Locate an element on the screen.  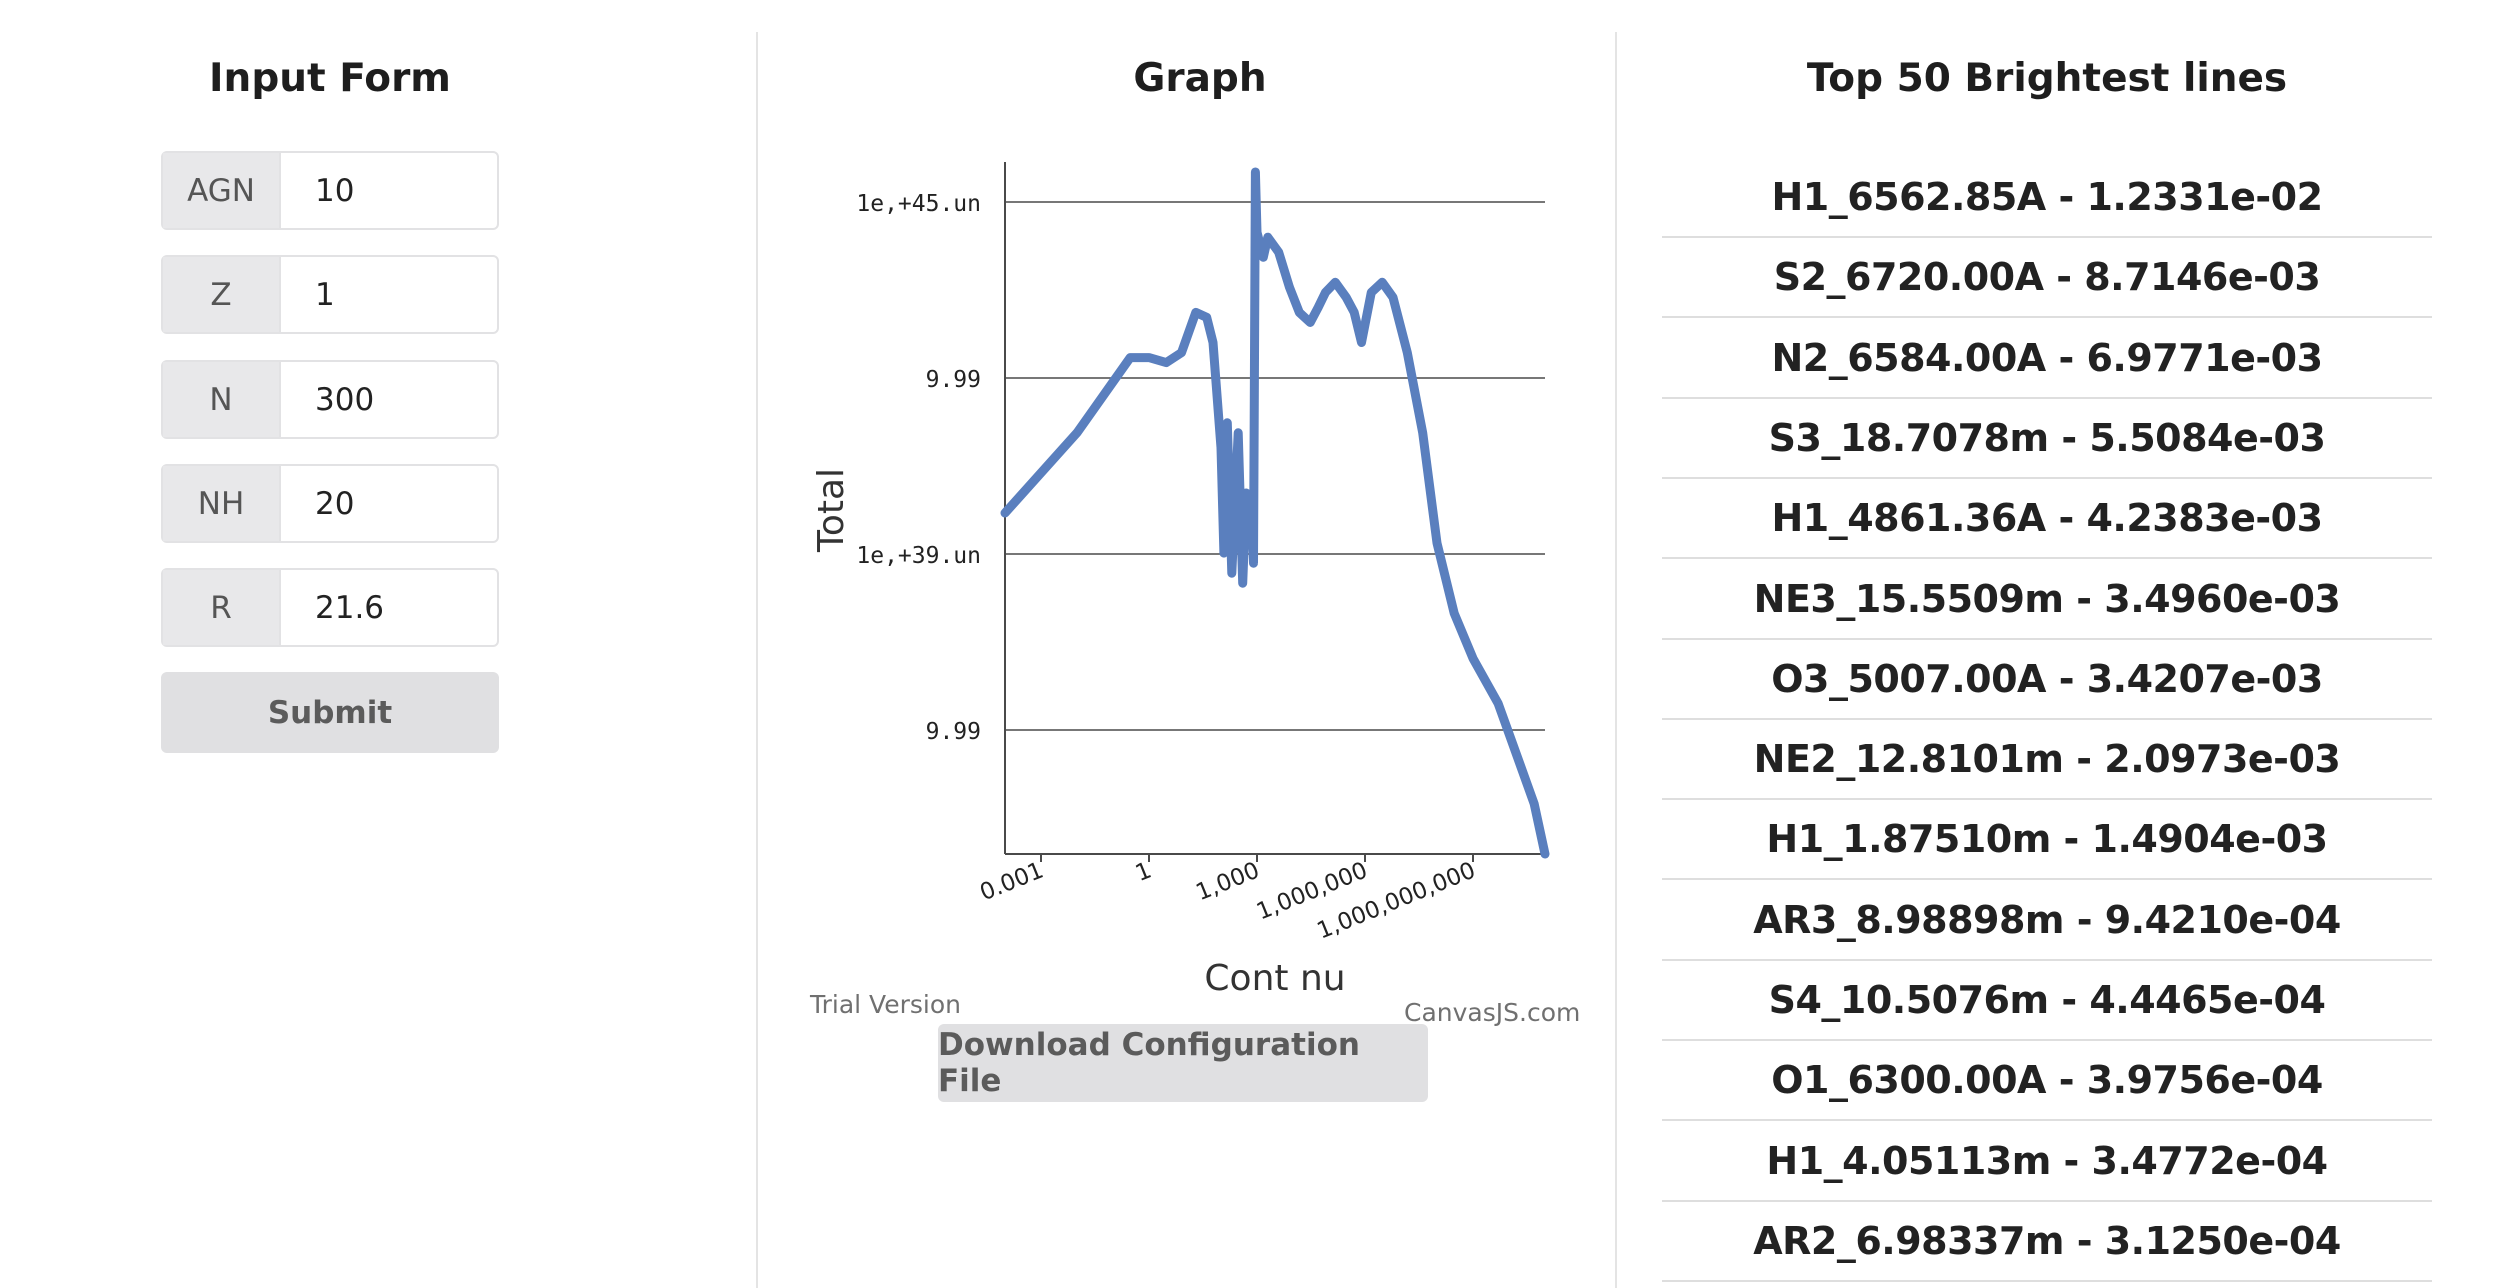
line-list-item: AR2_6.98337m - 3.1250e-04 is located at coordinates (2047, 1242).